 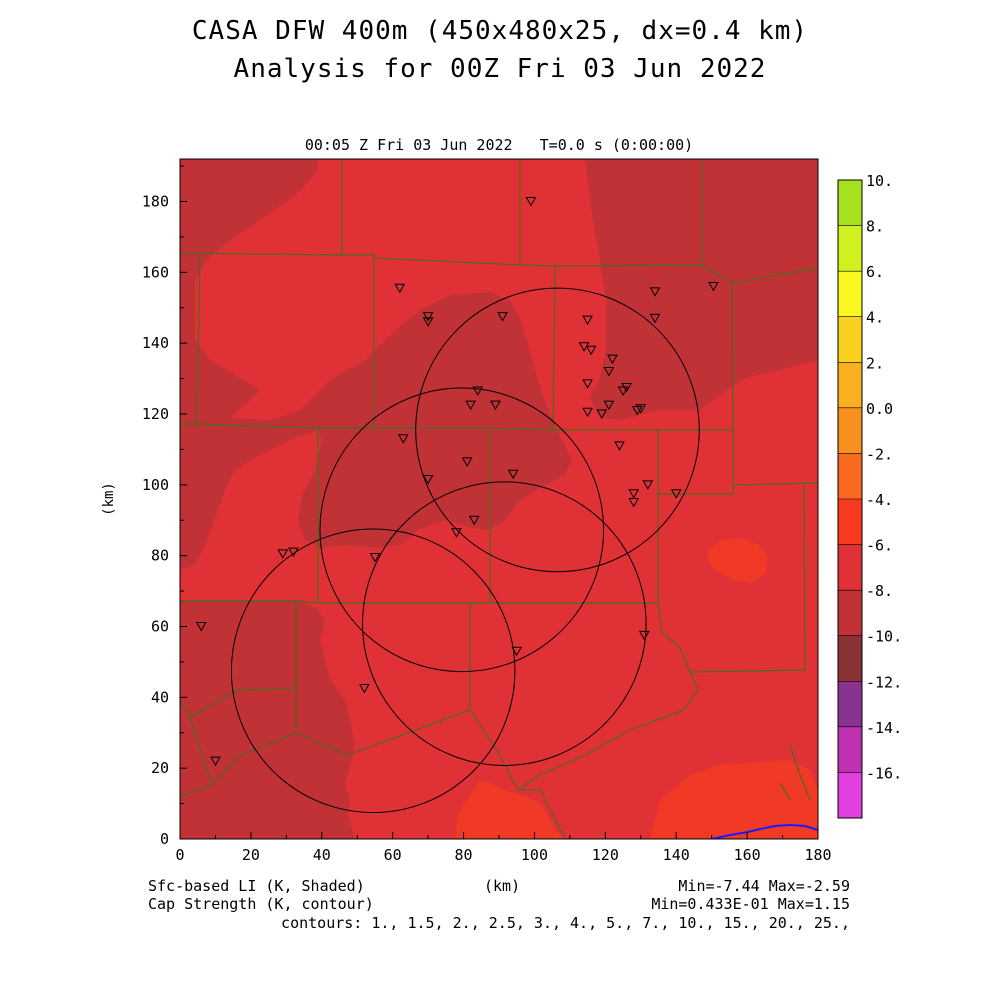 What do you see at coordinates (817, 855) in the screenshot?
I see `x-tick-label: 180` at bounding box center [817, 855].